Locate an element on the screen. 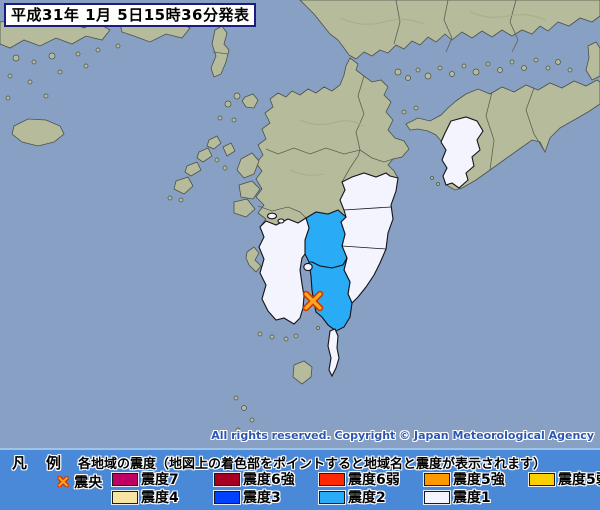 The height and width of the screenshot is (510, 600). southern-islets is located at coordinates (276, 379).